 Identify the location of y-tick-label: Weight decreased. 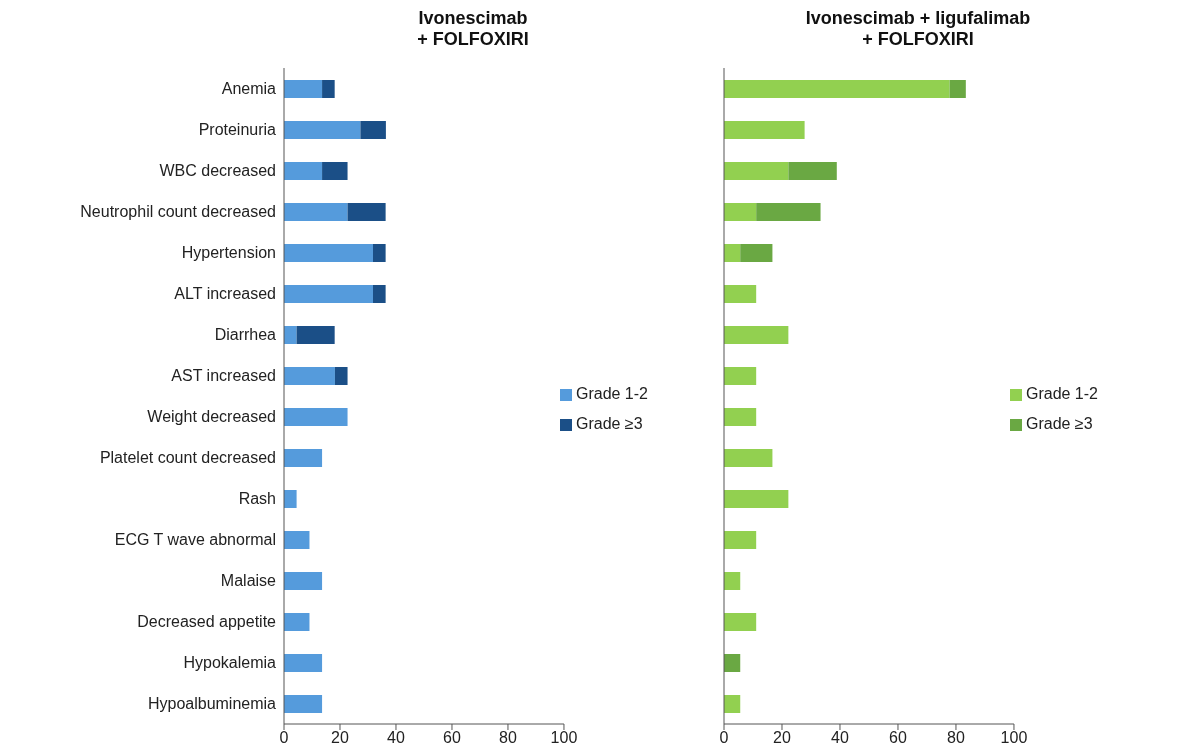
(211, 417).